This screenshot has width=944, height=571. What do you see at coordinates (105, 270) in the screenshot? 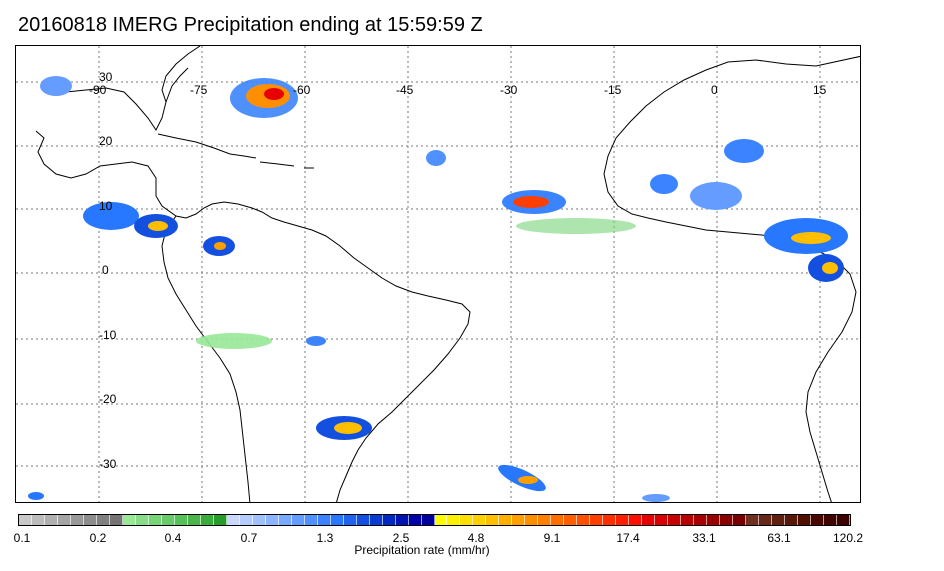
I see `lat-label-0: 0` at bounding box center [105, 270].